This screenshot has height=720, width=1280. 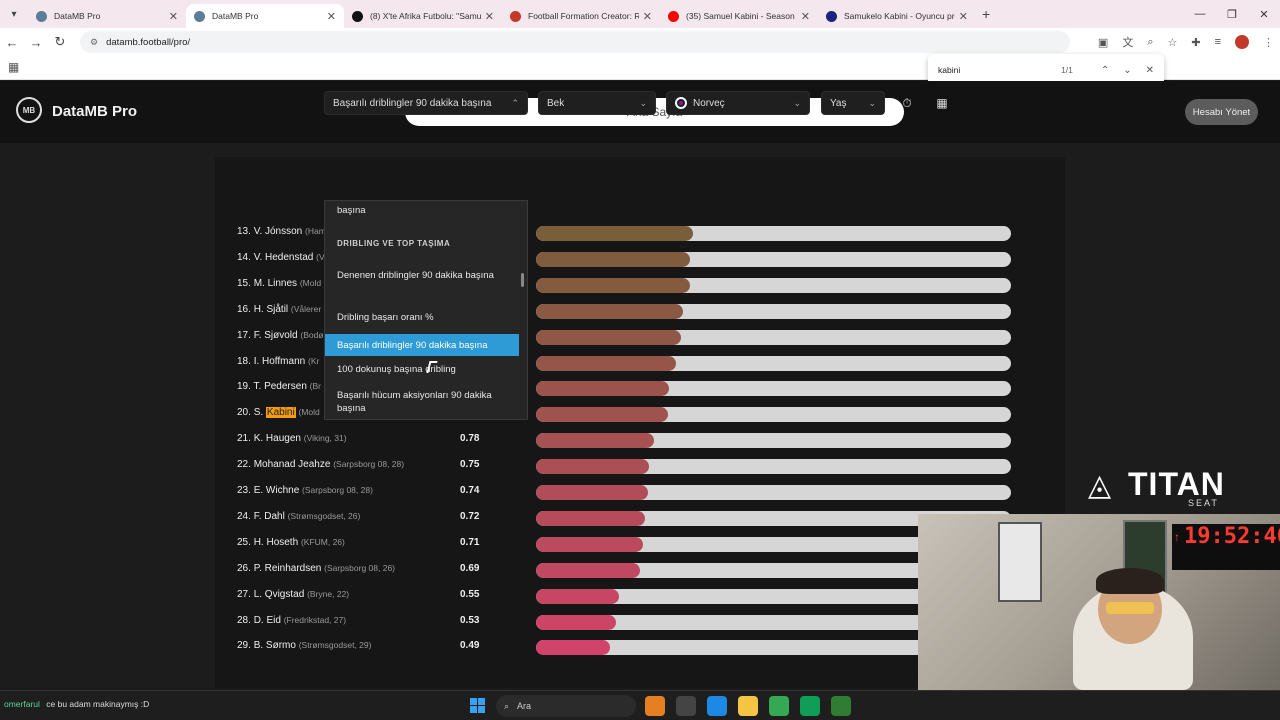 I want to click on table-row: 24. F. Dahl (Strømsgodset, 26) 0.72, so click(x=627, y=519).